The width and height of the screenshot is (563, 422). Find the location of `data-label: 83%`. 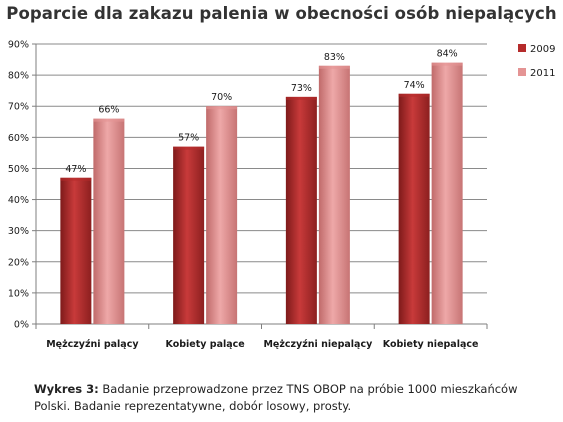

data-label: 83% is located at coordinates (334, 57).